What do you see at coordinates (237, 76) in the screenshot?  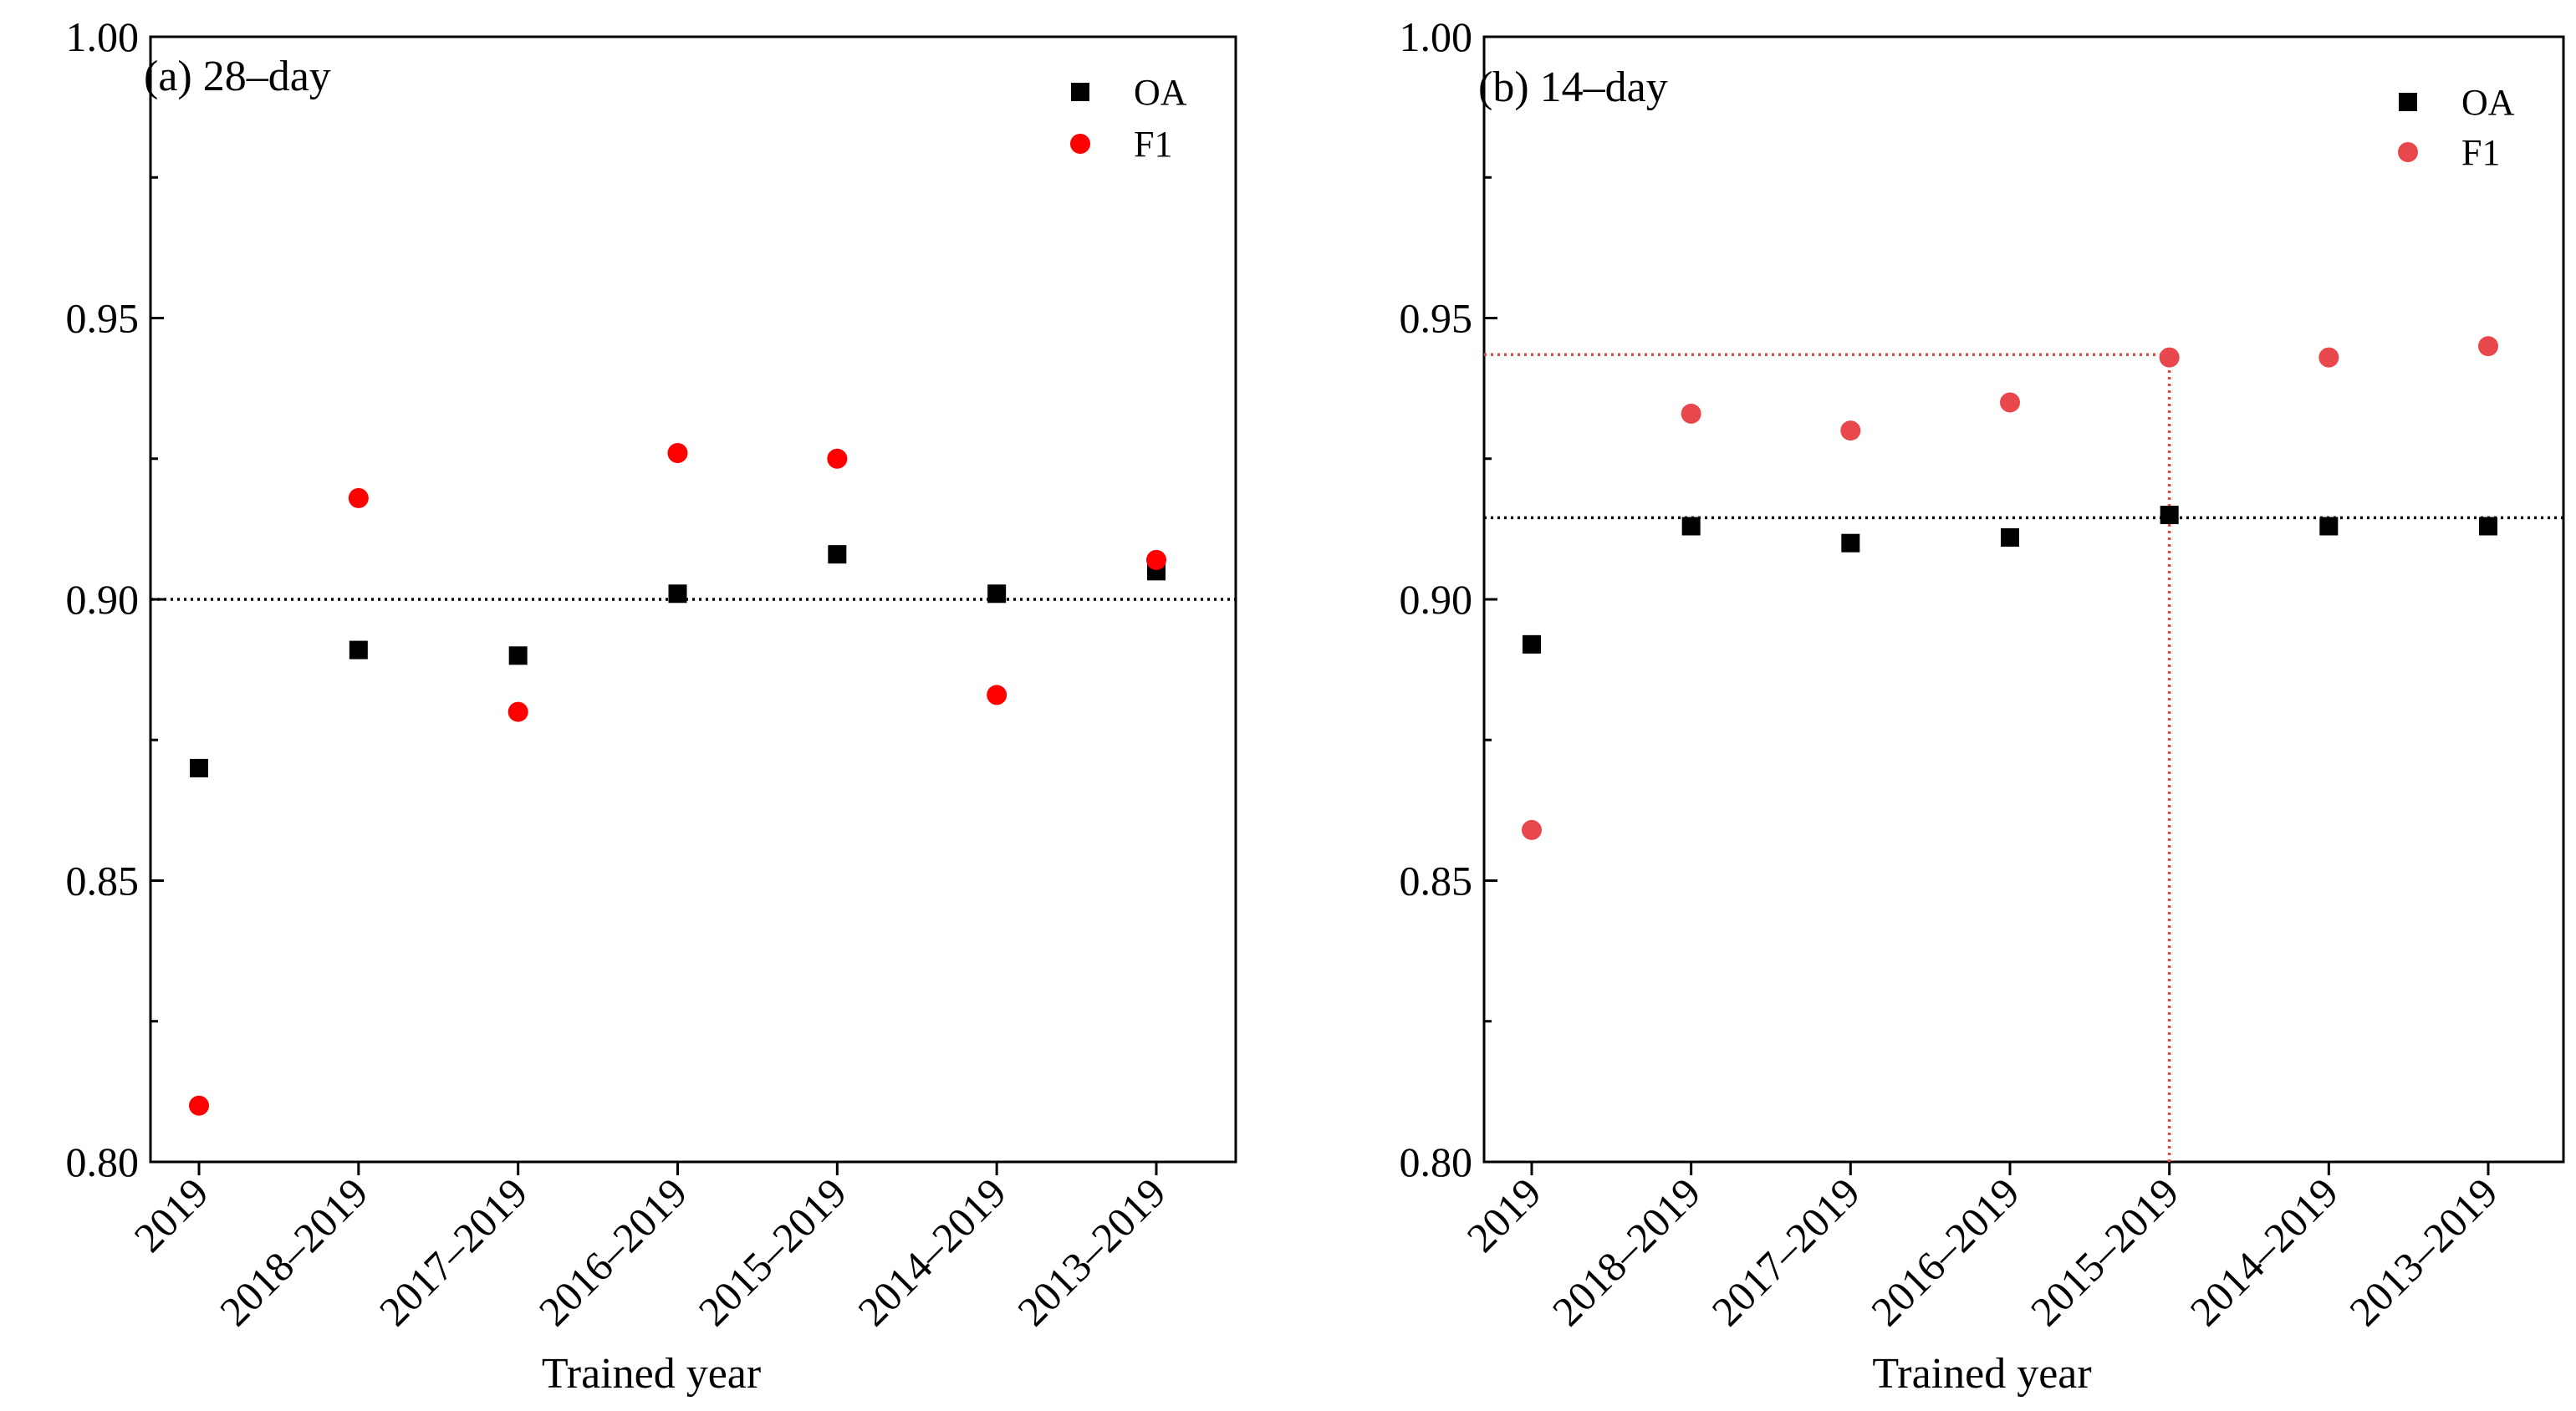 I see `panel-title: (a) 28–day` at bounding box center [237, 76].